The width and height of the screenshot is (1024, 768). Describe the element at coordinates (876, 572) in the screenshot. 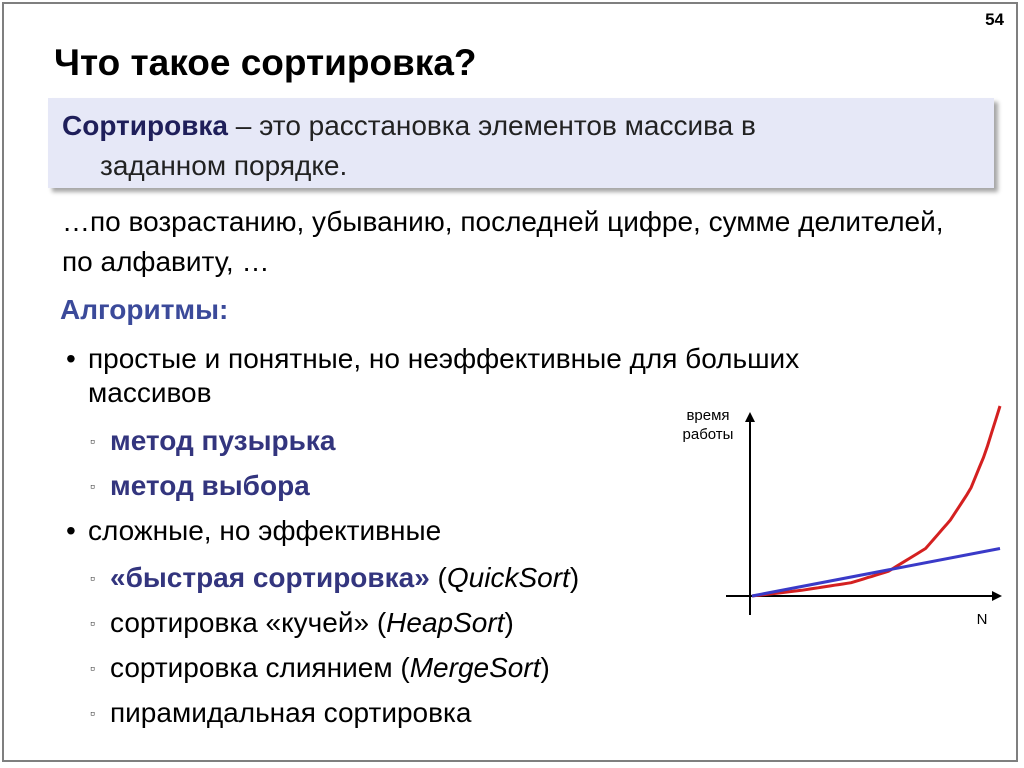

I see `series-line-blue` at that location.